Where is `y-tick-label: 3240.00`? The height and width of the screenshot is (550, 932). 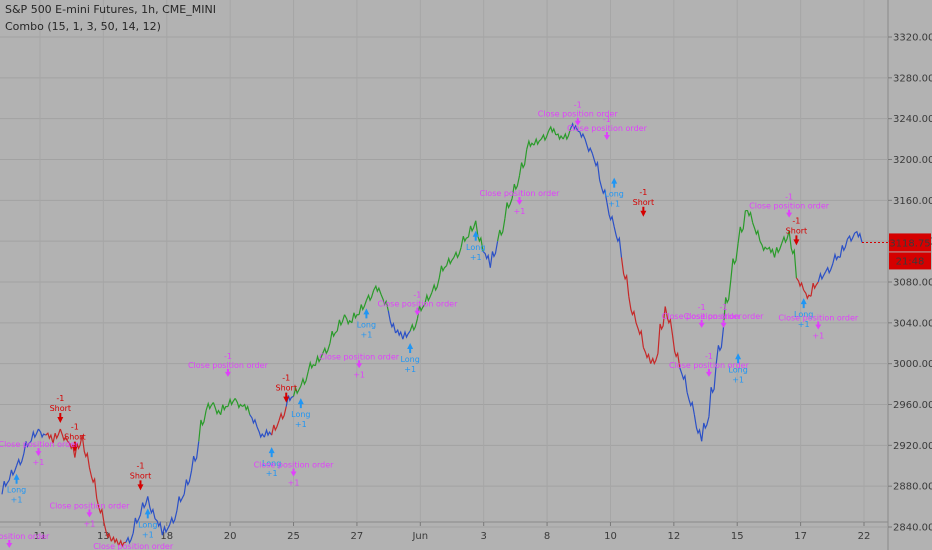 y-tick-label: 3240.00 is located at coordinates (912, 119).